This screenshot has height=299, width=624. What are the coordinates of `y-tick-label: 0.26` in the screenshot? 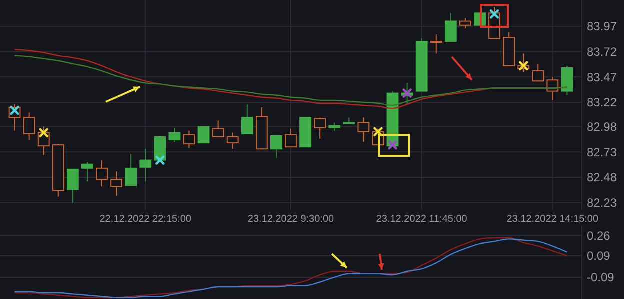 It's located at (599, 235).